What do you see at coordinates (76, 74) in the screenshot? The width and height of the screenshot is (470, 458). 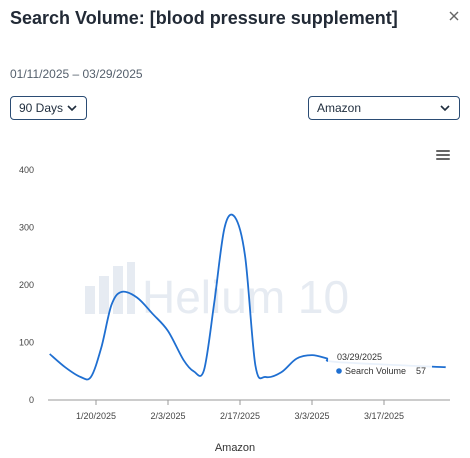 I see `date-range: 01/11/2025 – 03/29/2025` at bounding box center [76, 74].